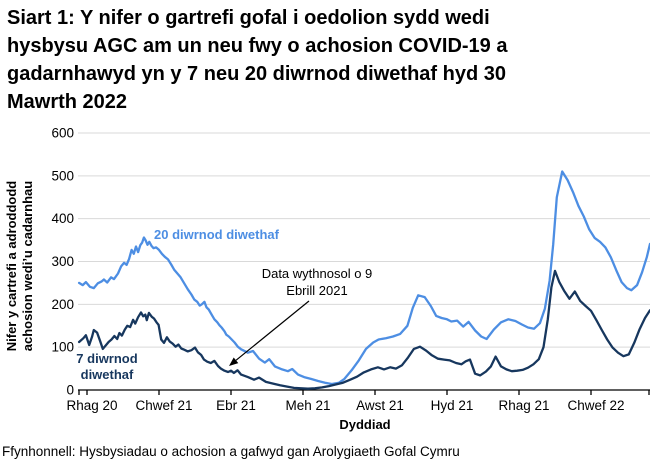  What do you see at coordinates (317, 282) in the screenshot?
I see `annotation-label: Data wythnosol o 9 Ebrill 2021` at bounding box center [317, 282].